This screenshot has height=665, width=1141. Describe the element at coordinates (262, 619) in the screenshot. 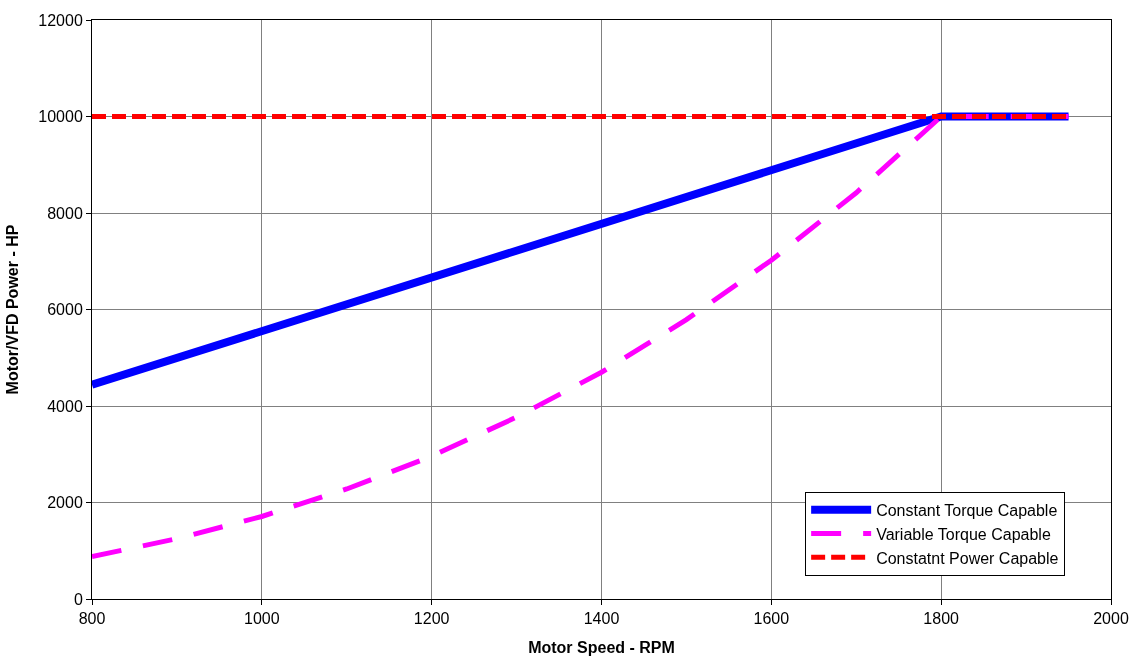

I see `x-tick-label: 1000` at that location.